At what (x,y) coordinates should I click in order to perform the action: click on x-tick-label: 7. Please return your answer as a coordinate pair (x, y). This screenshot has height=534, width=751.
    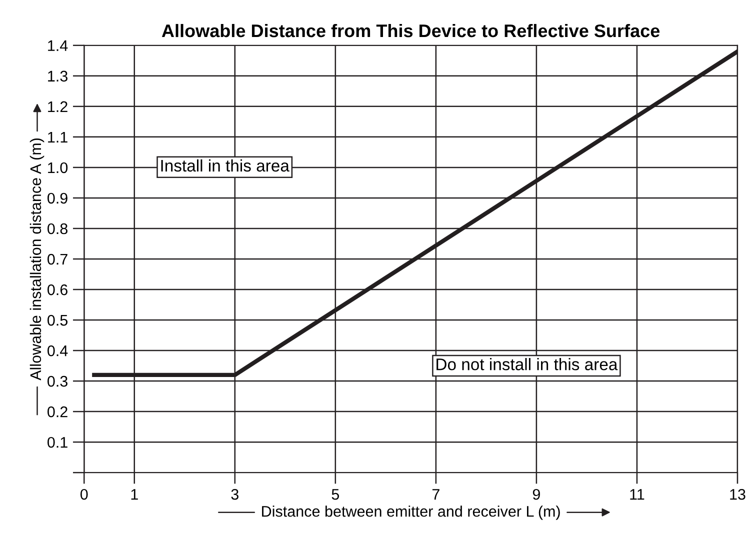
    Looking at the image, I should click on (436, 494).